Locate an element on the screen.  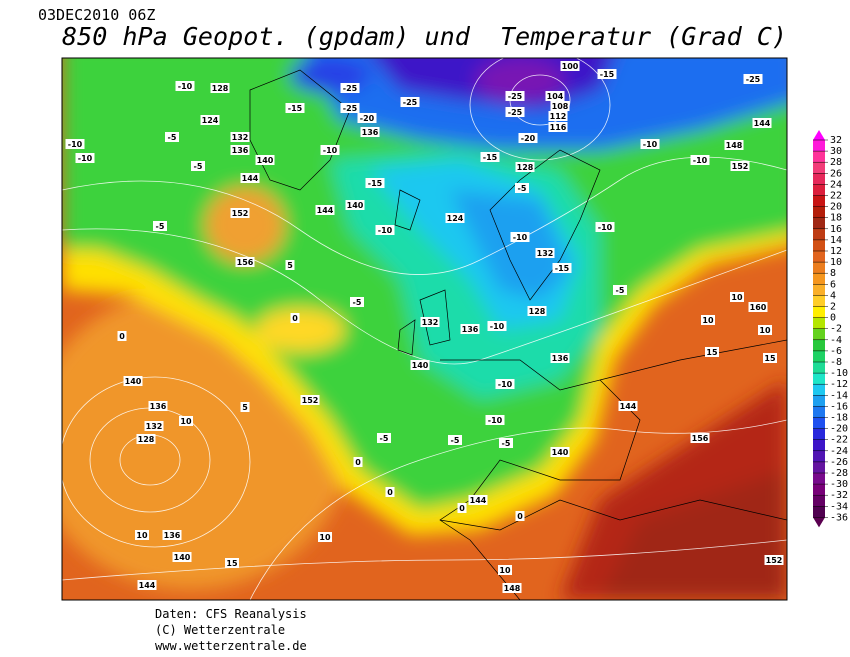
colorbar-label: -10 is located at coordinates (839, 373).